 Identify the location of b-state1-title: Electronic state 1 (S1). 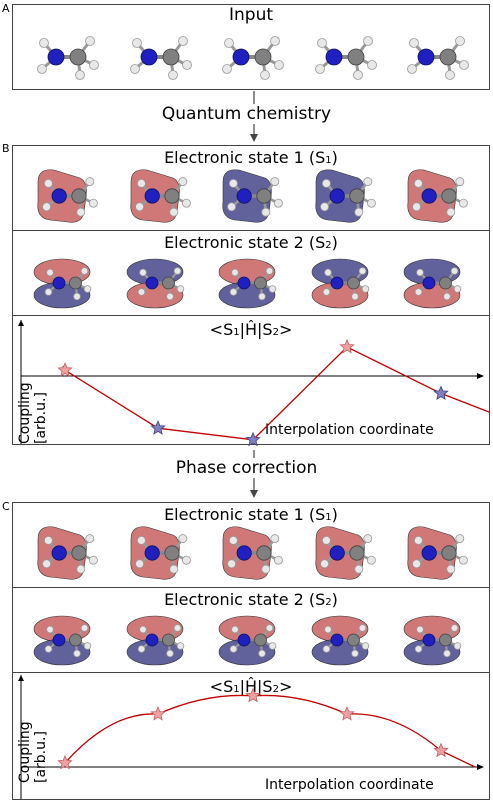
(251, 157).